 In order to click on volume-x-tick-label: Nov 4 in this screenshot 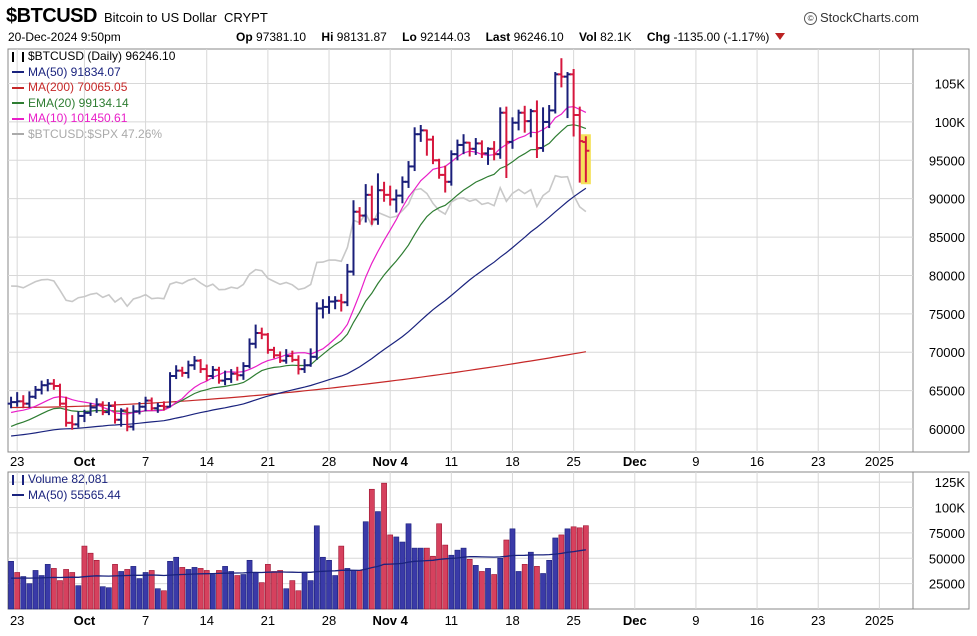, I will do `click(390, 620)`.